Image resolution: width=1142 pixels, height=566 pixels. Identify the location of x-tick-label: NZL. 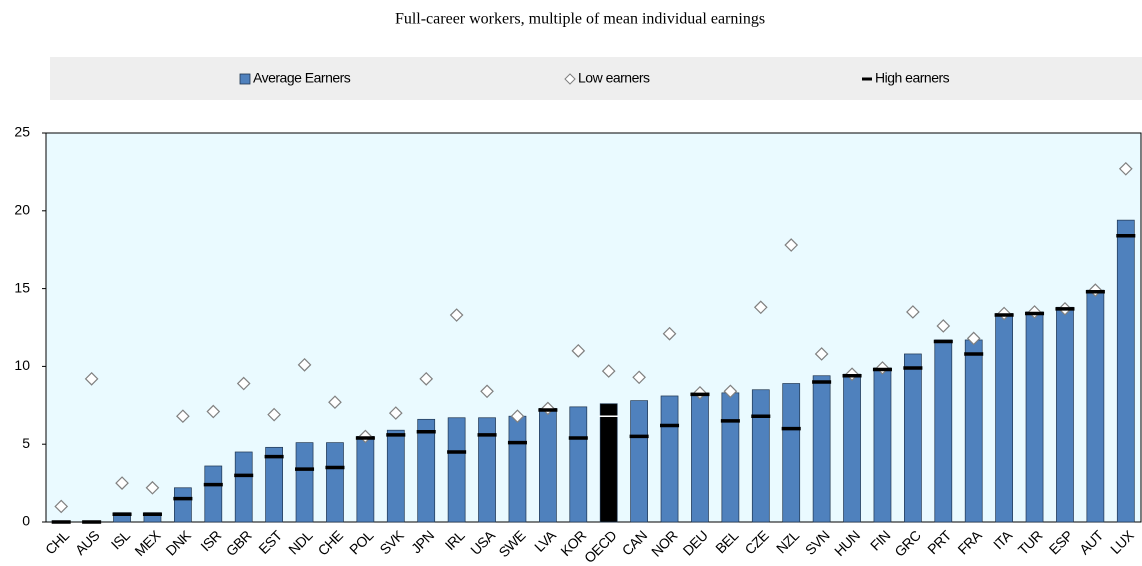
(787, 541).